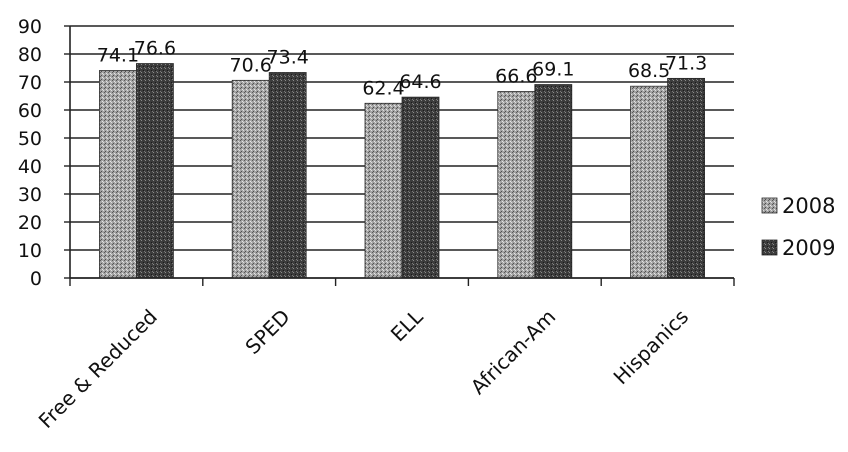  What do you see at coordinates (30, 139) in the screenshot?
I see `y-tick-label: 50` at bounding box center [30, 139].